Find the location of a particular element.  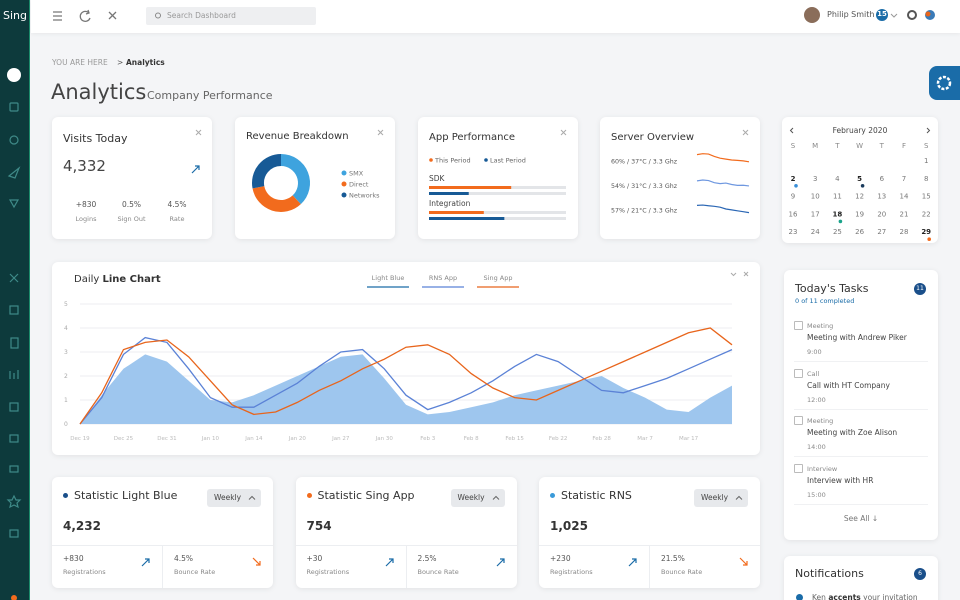

floating-settings is located at coordinates (944, 83).